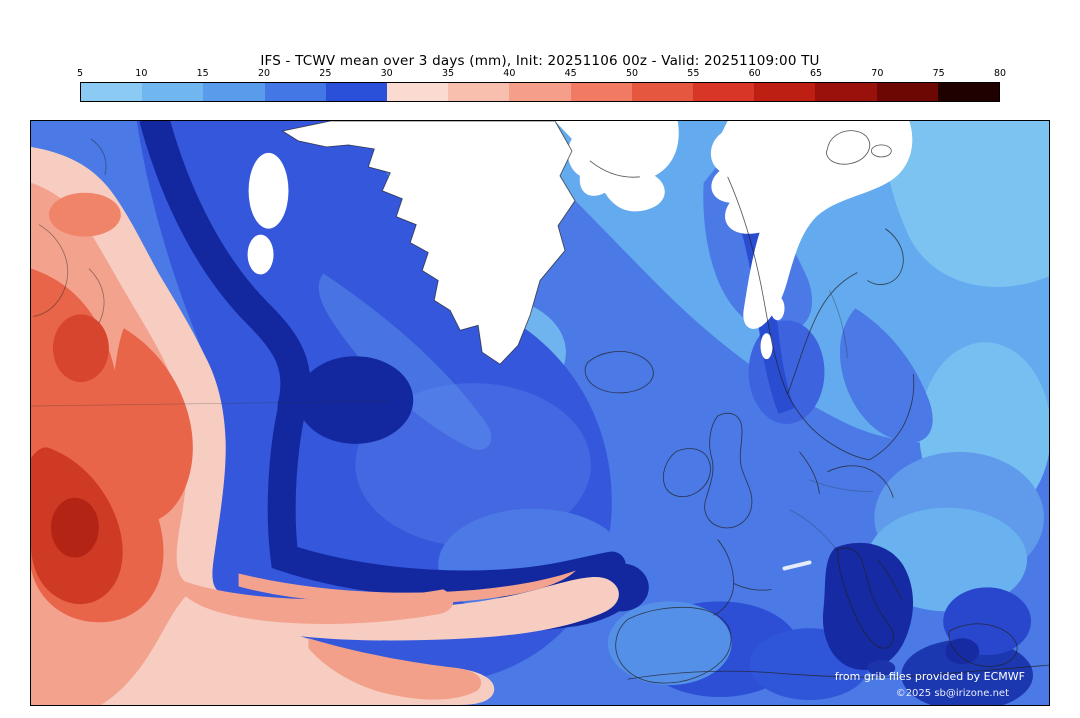 The width and height of the screenshot is (1080, 718). Describe the element at coordinates (1000, 73) in the screenshot. I see `colorbar-tick: 80` at that location.